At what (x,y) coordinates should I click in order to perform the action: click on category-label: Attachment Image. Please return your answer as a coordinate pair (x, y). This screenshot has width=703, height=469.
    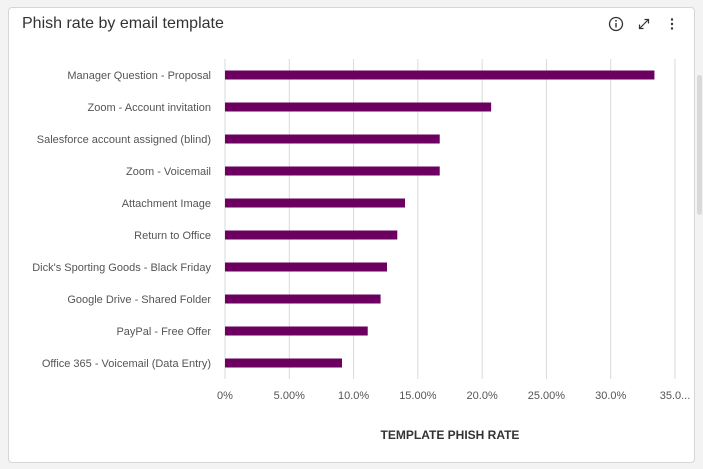
    Looking at the image, I should click on (166, 204).